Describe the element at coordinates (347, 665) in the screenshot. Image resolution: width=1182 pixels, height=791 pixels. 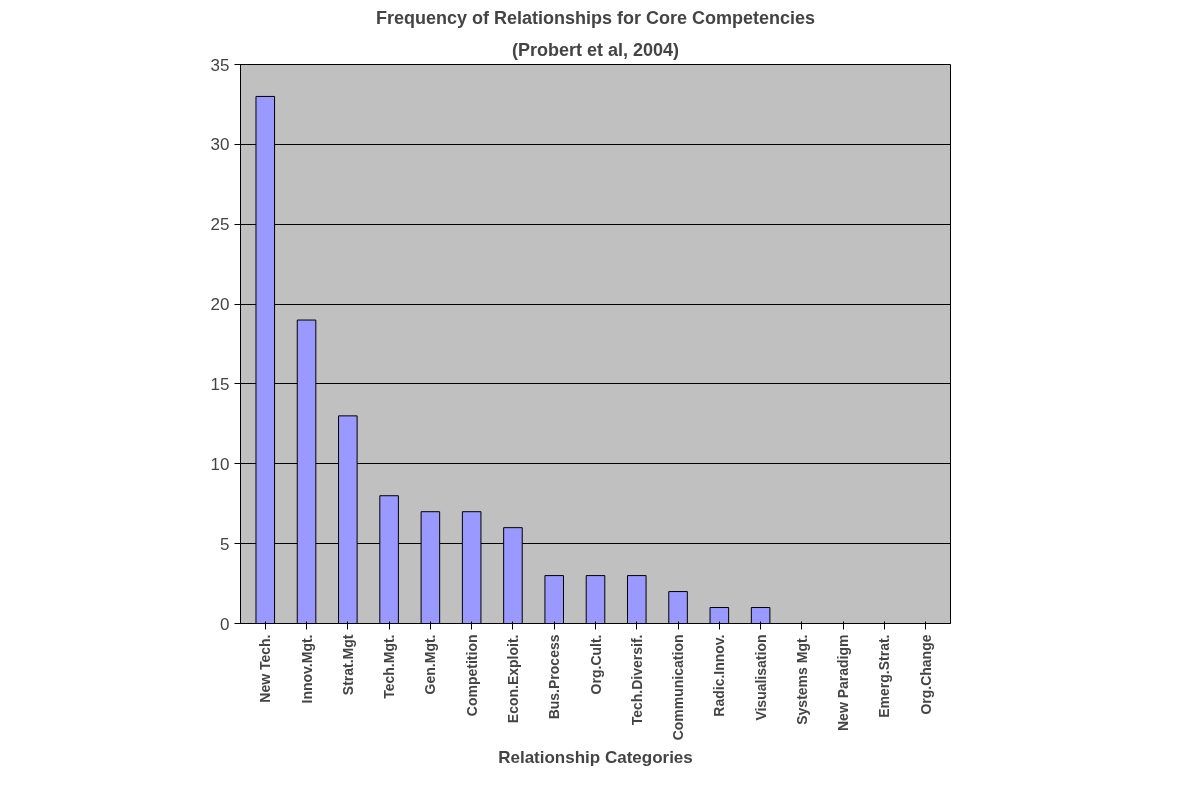
I see `x-tick-label: Strat.Mgt` at that location.